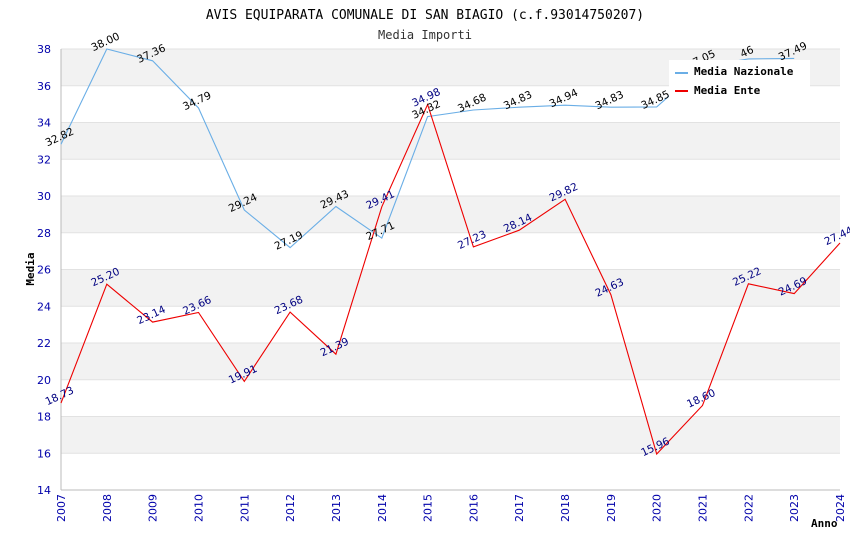 The image size is (850, 550). What do you see at coordinates (565, 508) in the screenshot?
I see `x-tick-label: 2018` at bounding box center [565, 508].